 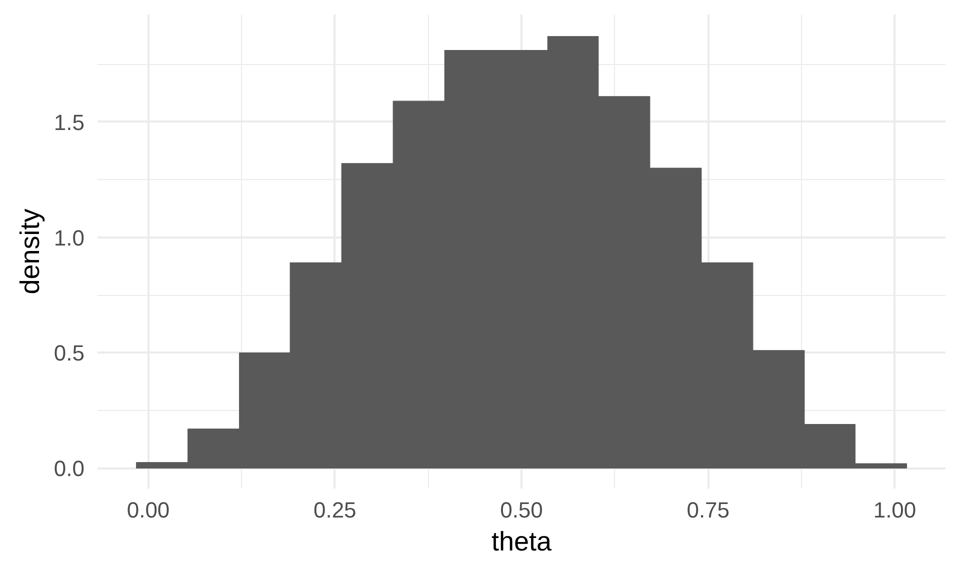 What do you see at coordinates (334, 510) in the screenshot?
I see `x-tick-label: 0.25` at bounding box center [334, 510].